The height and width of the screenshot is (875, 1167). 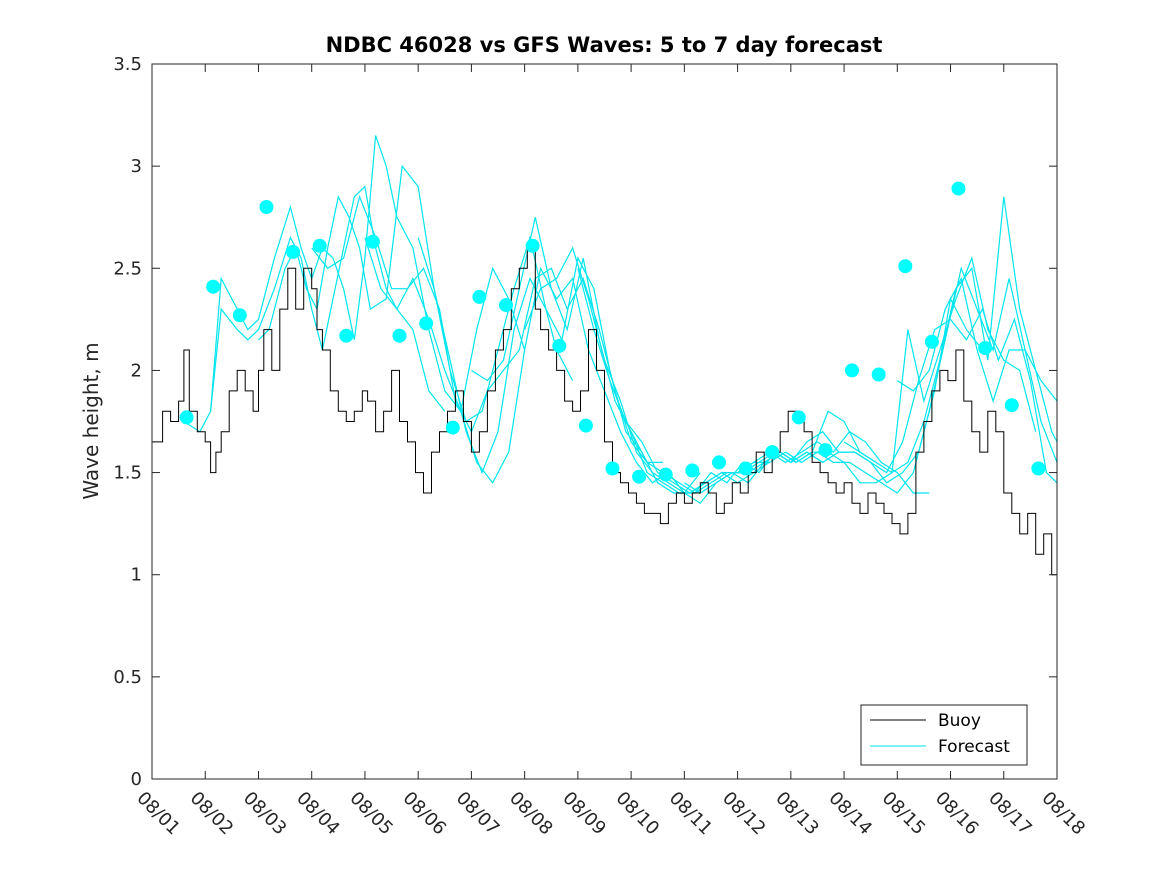 I want to click on legend: Buoy Forecast, so click(x=944, y=735).